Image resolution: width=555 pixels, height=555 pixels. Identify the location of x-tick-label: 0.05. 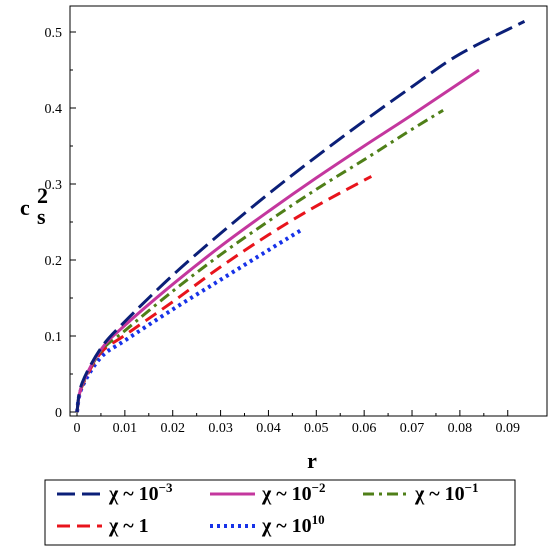
(316, 428).